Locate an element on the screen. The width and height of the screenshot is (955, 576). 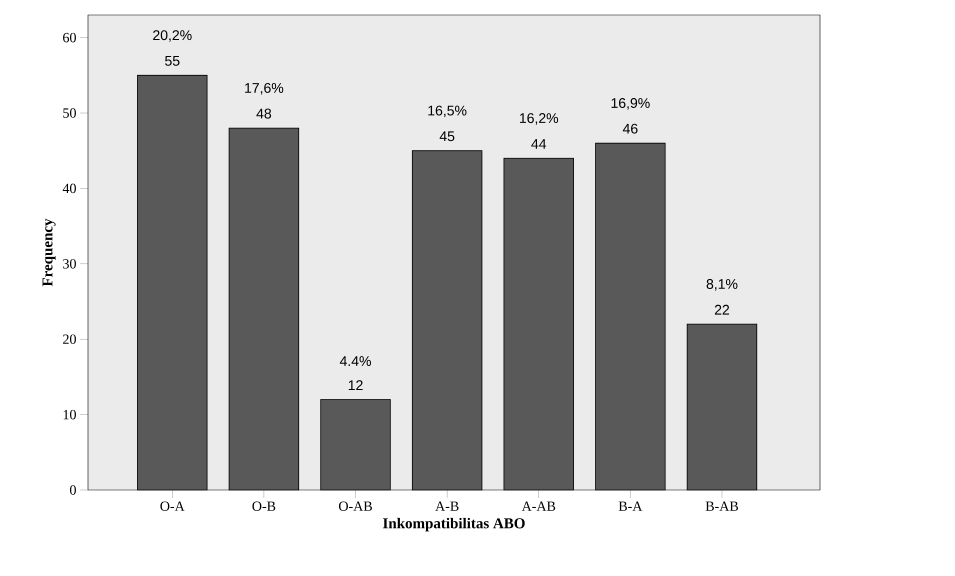
y-tick-label: 50 is located at coordinates (69, 113).